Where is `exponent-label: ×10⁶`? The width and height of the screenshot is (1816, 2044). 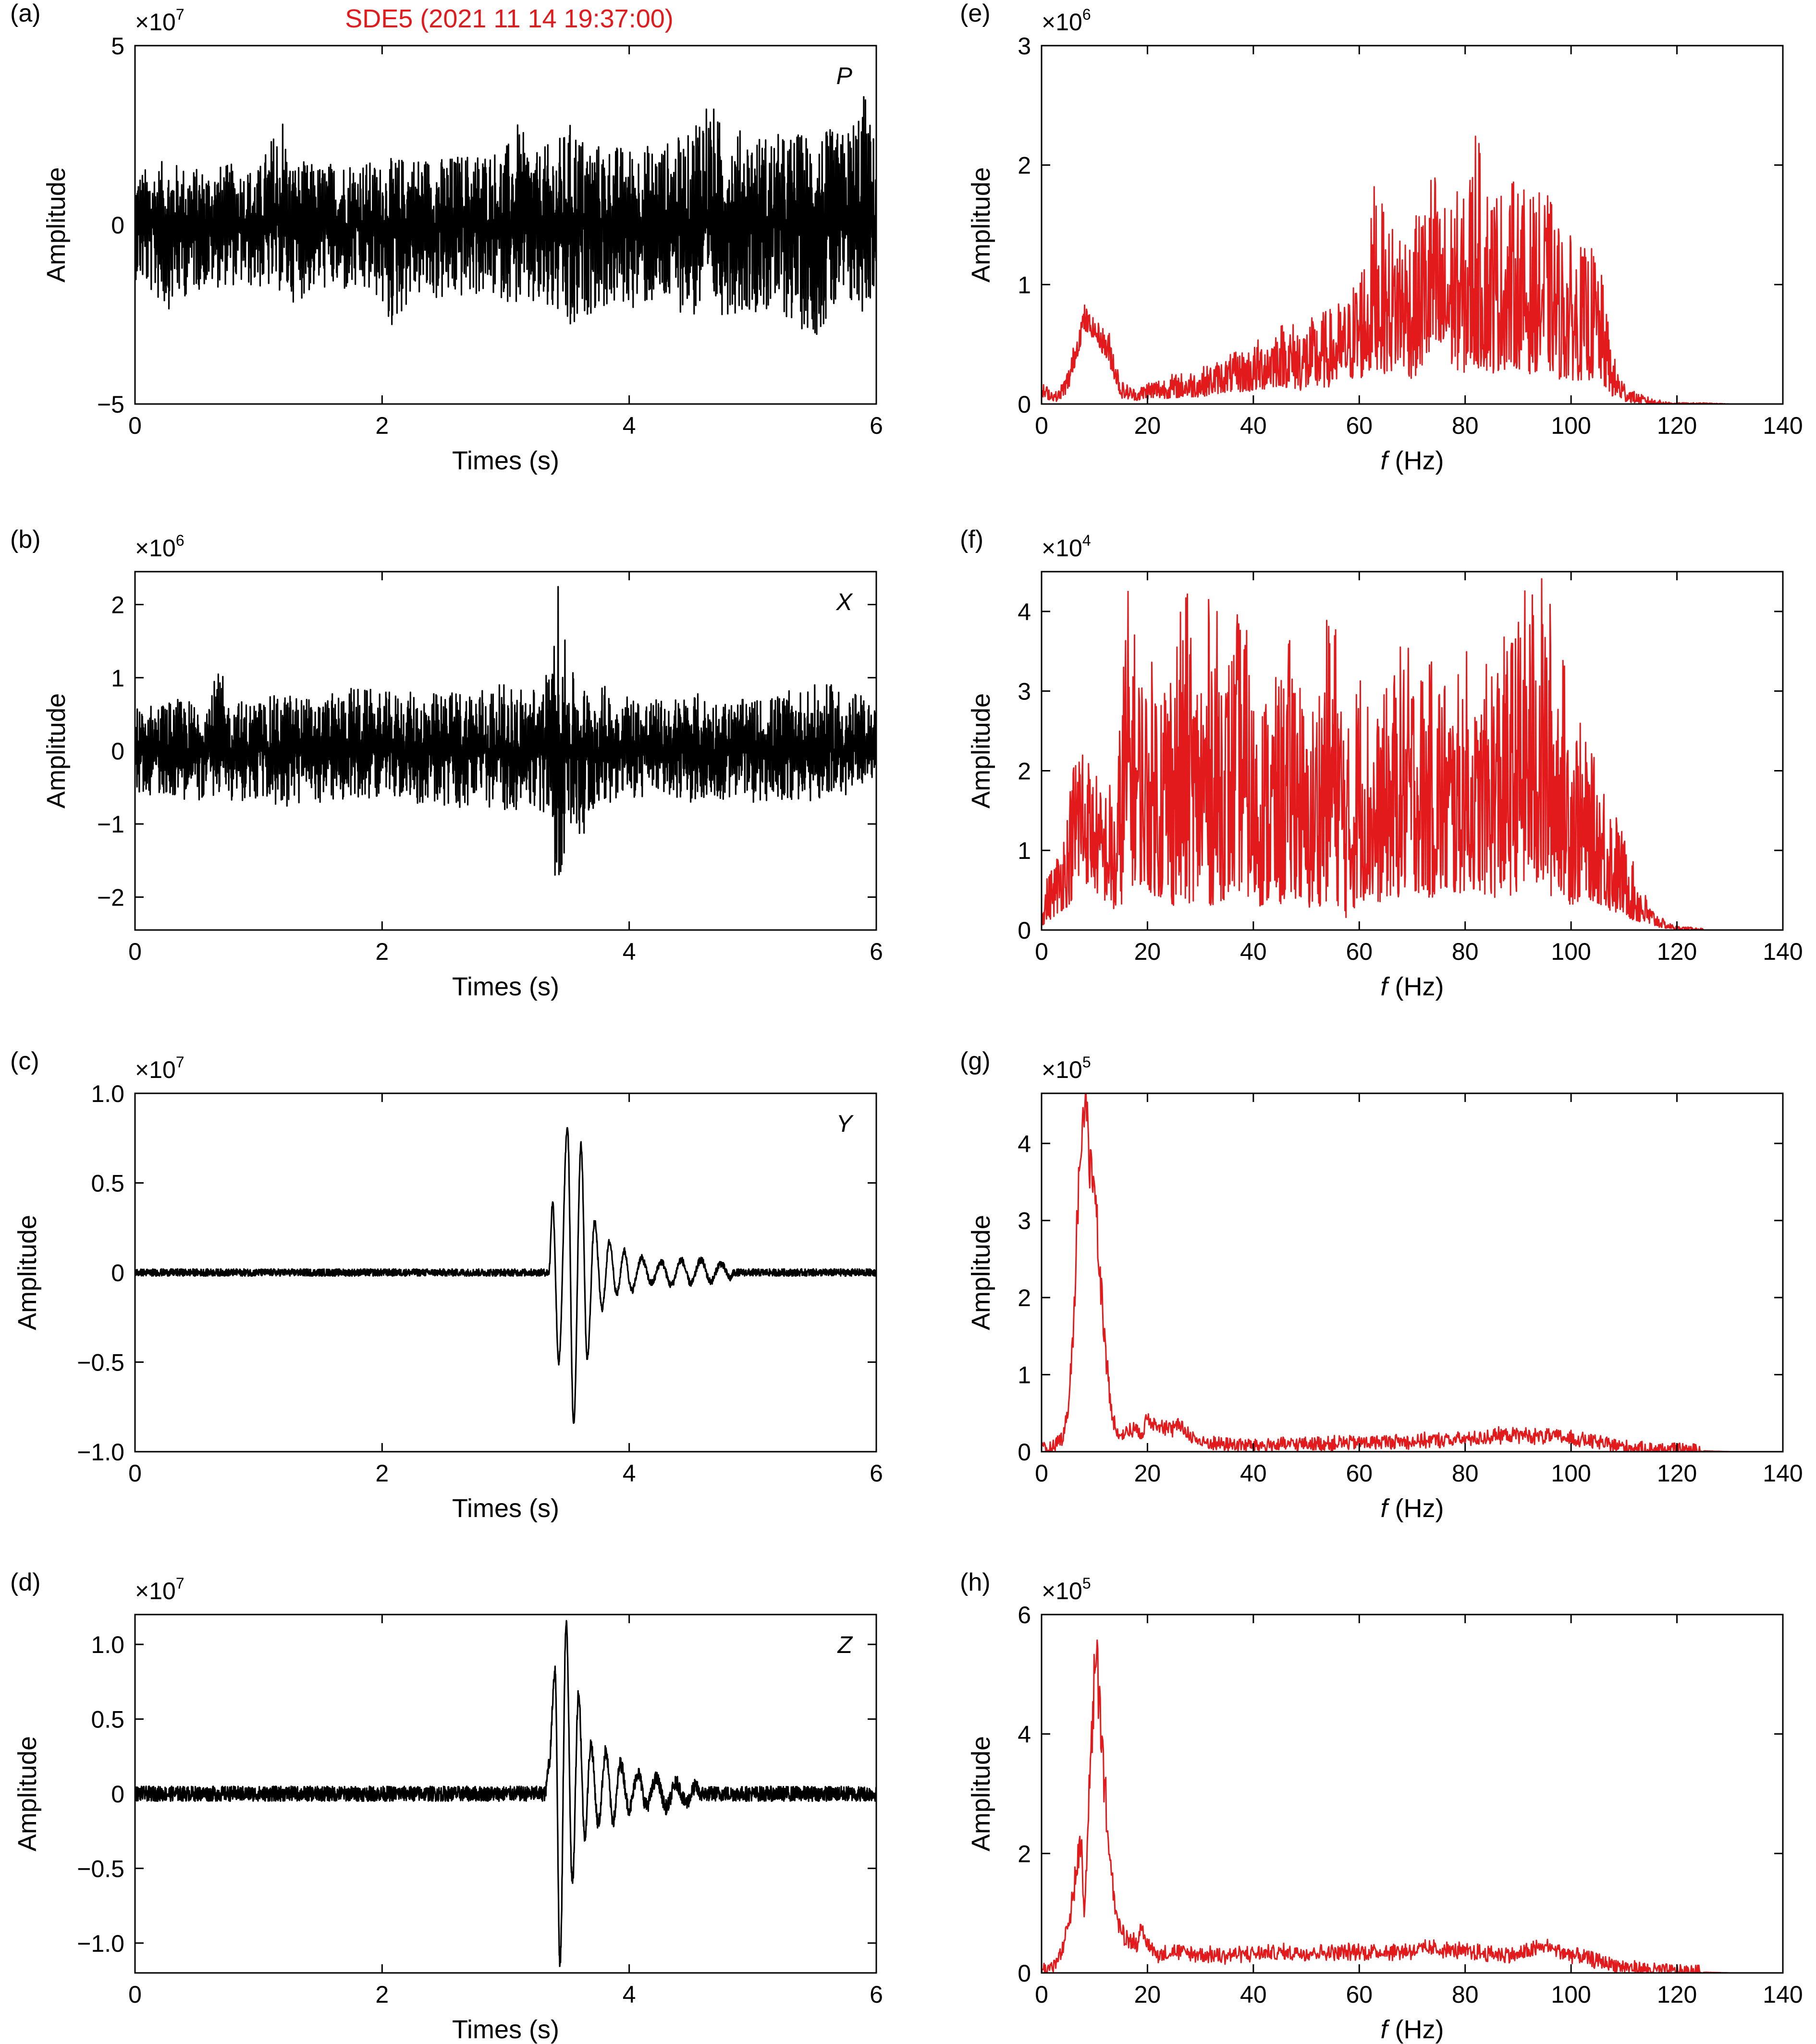 exponent-label: ×10⁶ is located at coordinates (159, 547).